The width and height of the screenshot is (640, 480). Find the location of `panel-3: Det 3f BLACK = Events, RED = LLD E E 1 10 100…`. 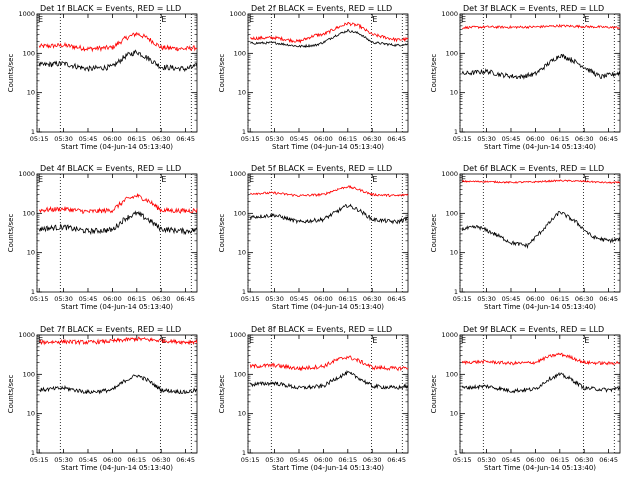

panel-3: Det 3f BLACK = Events, RED = LLD E E 1 10 100… is located at coordinates (525, 77).